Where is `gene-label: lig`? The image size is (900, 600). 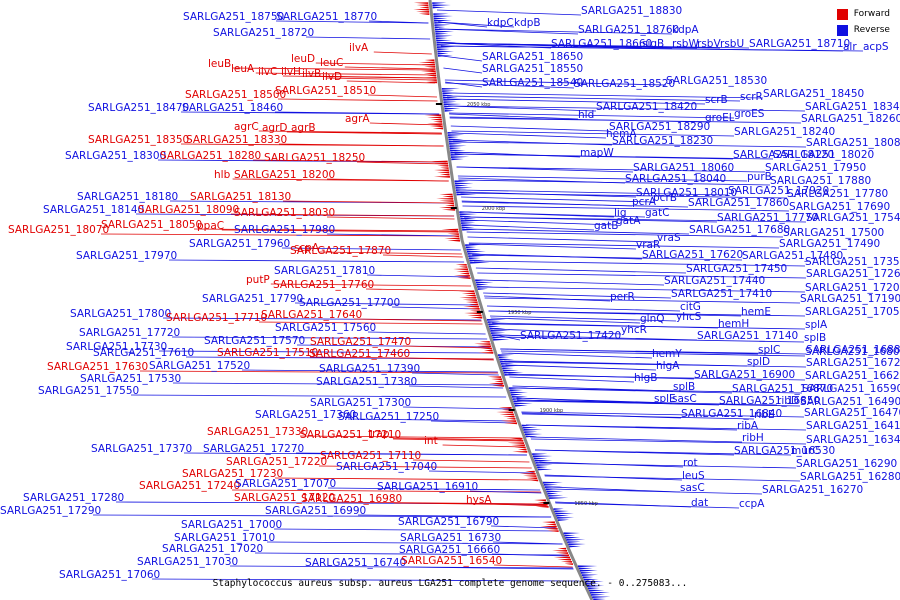
gene-label: lig is located at coordinates (620, 213).